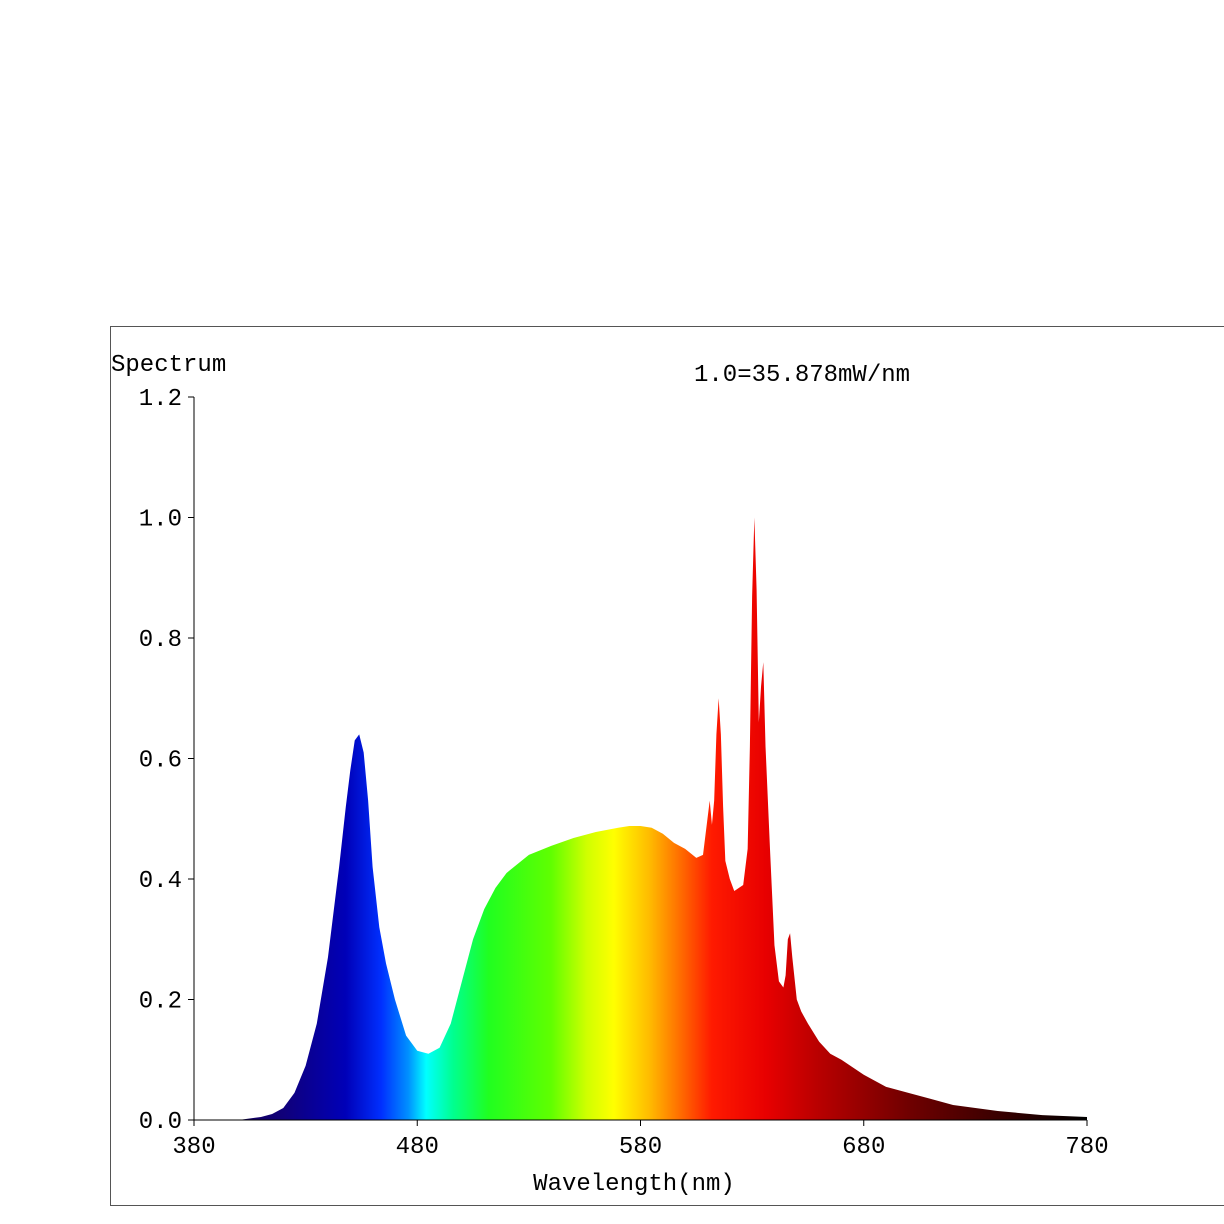  What do you see at coordinates (160, 520) in the screenshot?
I see `y-tick-label: 1.0` at bounding box center [160, 520].